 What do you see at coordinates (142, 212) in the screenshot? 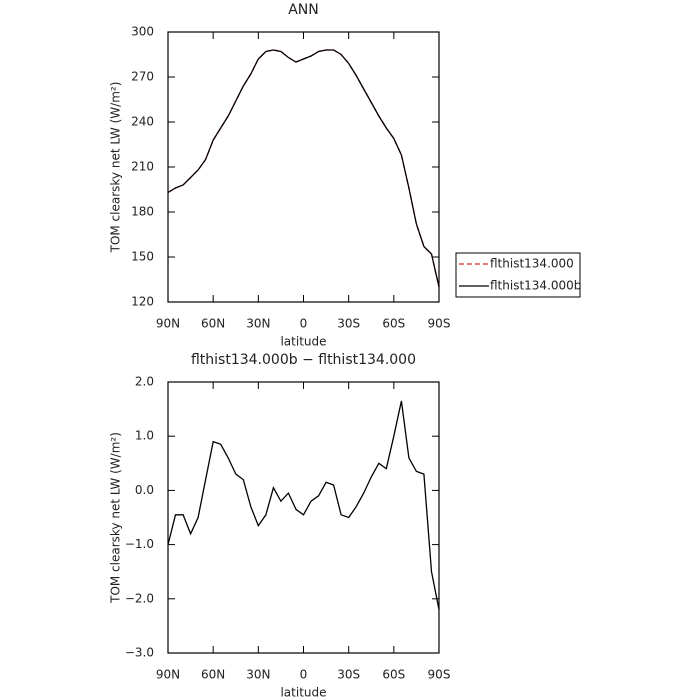
I see `y-tick-label: 180` at bounding box center [142, 212].